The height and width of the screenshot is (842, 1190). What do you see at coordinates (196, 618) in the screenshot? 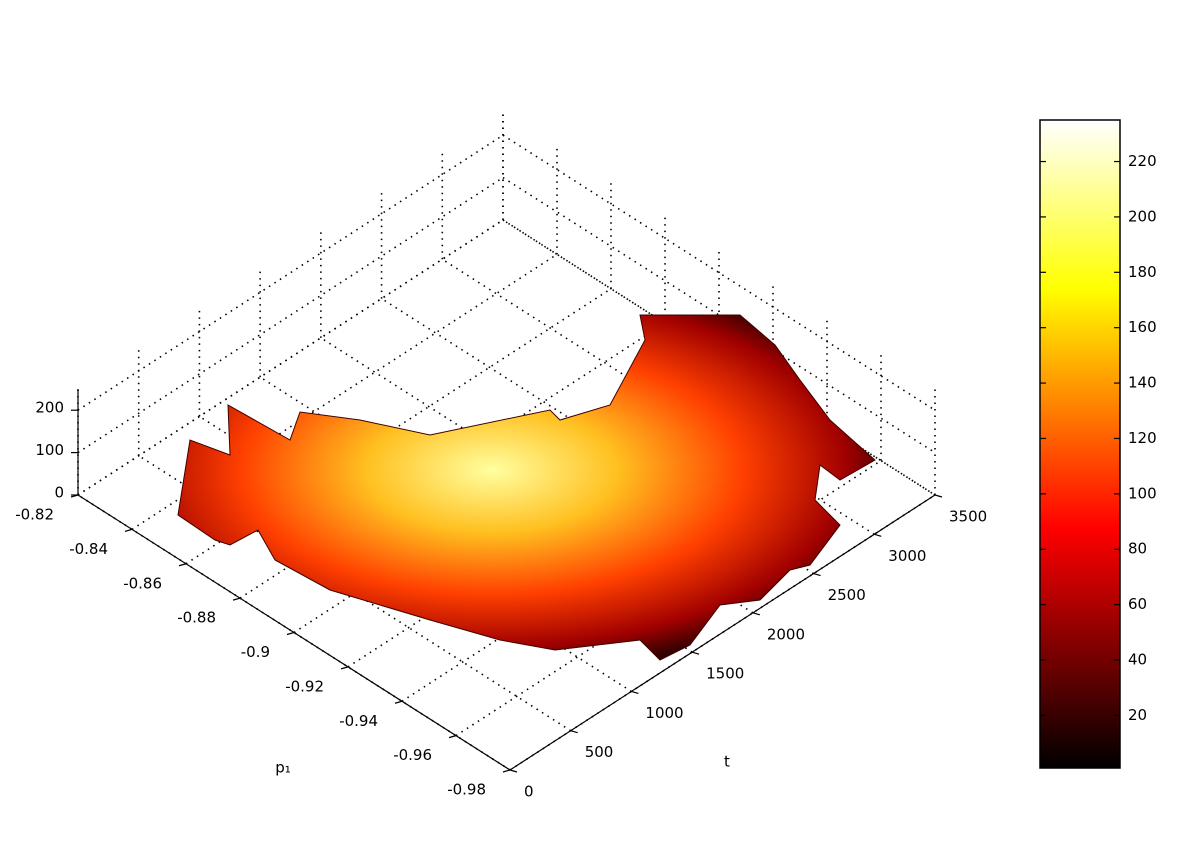
I see `x-tick-label: -0.88` at bounding box center [196, 618].